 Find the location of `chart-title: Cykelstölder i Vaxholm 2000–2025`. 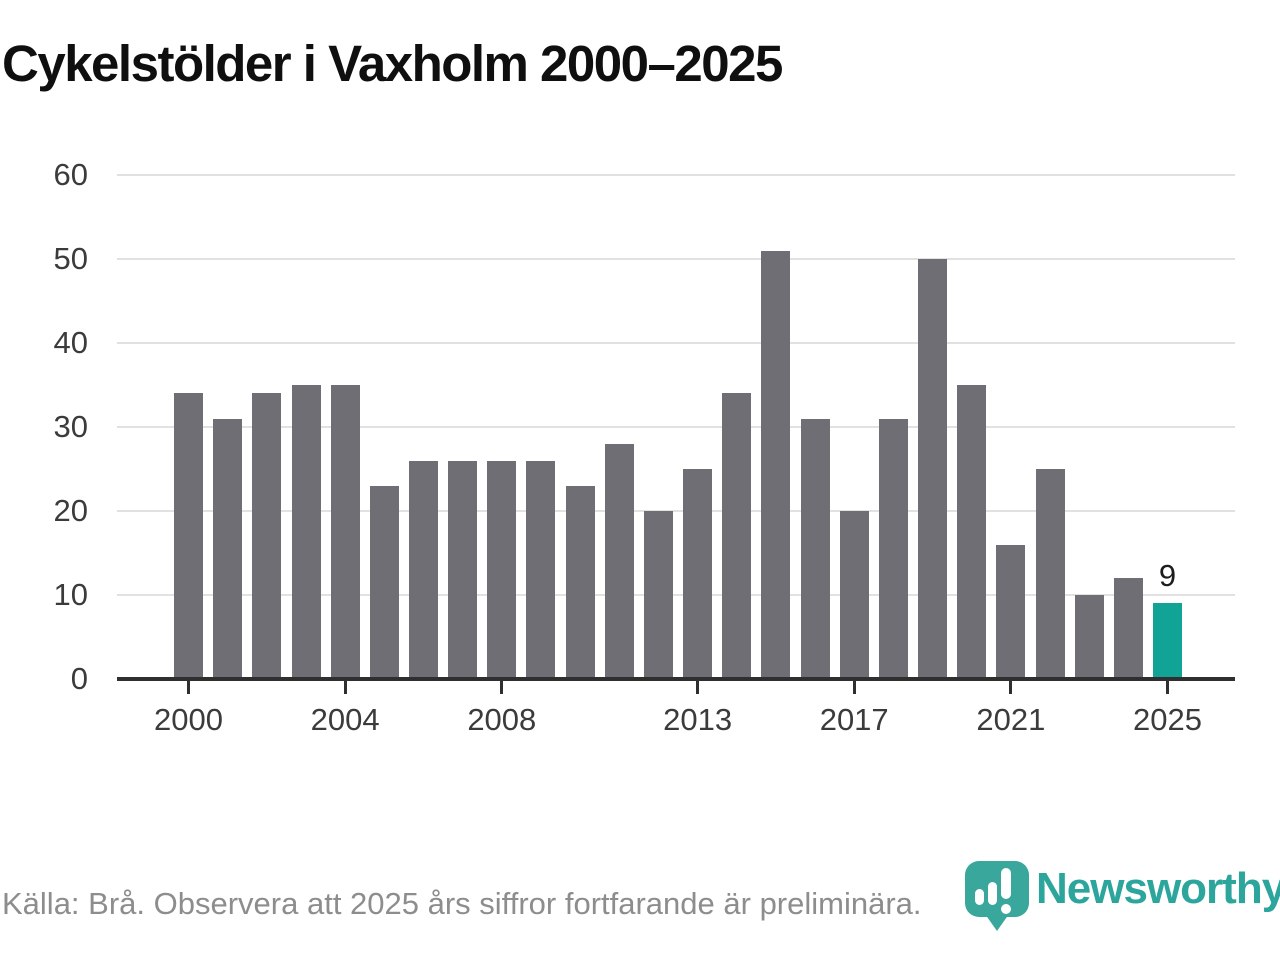

chart-title: Cykelstölder i Vaxholm 2000–2025 is located at coordinates (392, 63).